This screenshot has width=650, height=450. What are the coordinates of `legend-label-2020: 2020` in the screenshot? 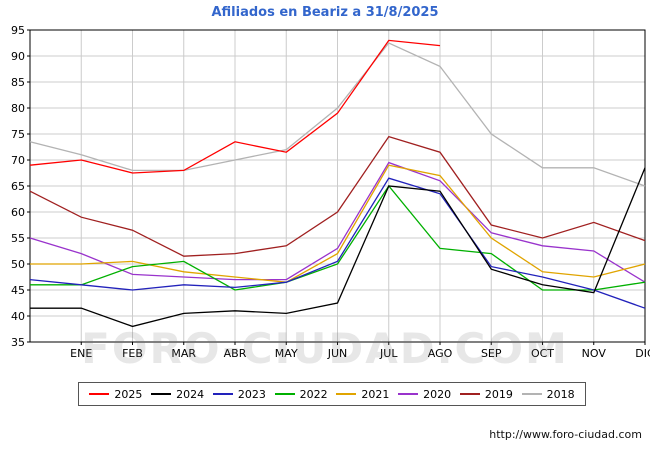 It's located at (437, 394).